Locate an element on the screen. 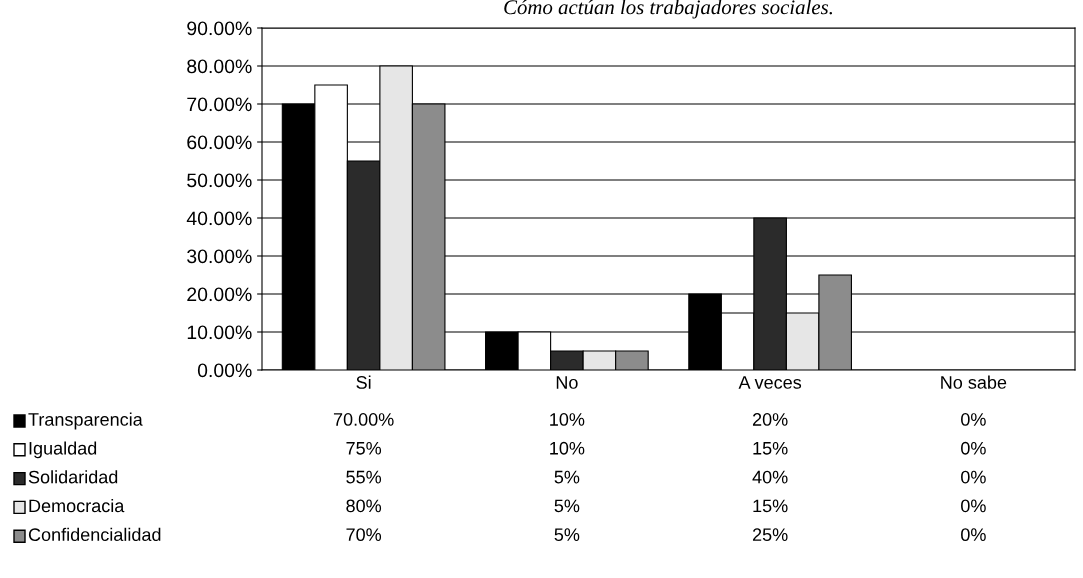 The height and width of the screenshot is (578, 1083). chart-title: Cómo actúan los trabajadores sociales. is located at coordinates (668, 9).